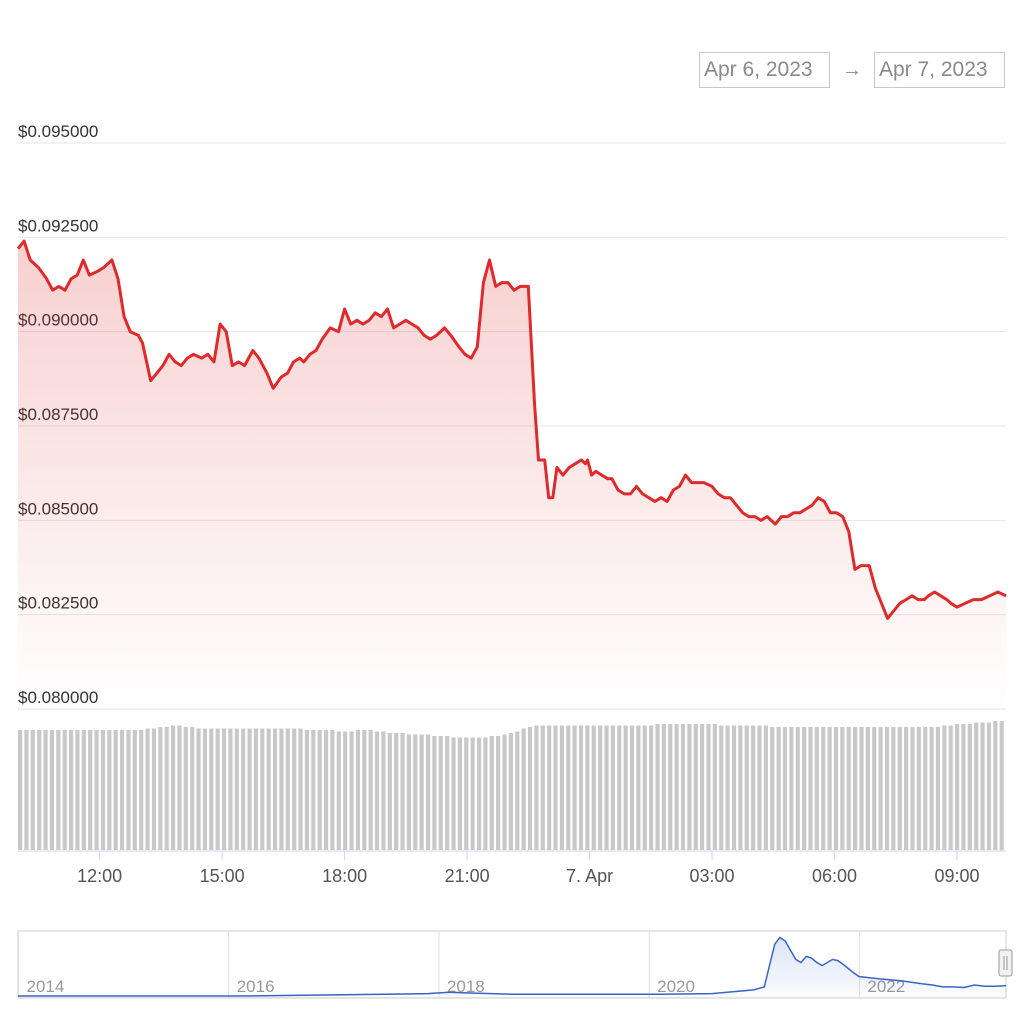 This screenshot has width=1024, height=1024. I want to click on x-tick-label: 21:00, so click(467, 876).